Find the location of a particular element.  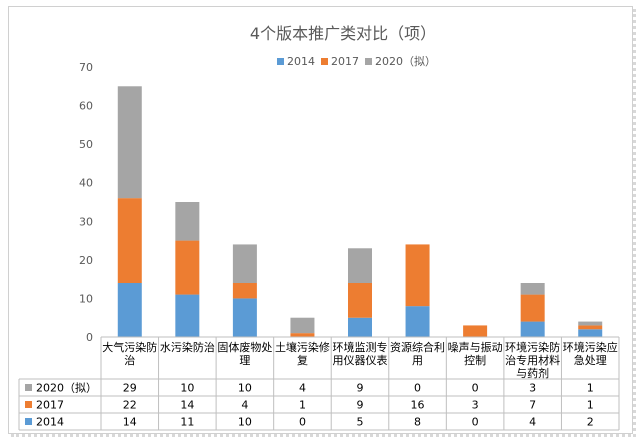

legend-label: 2014 is located at coordinates (301, 61).